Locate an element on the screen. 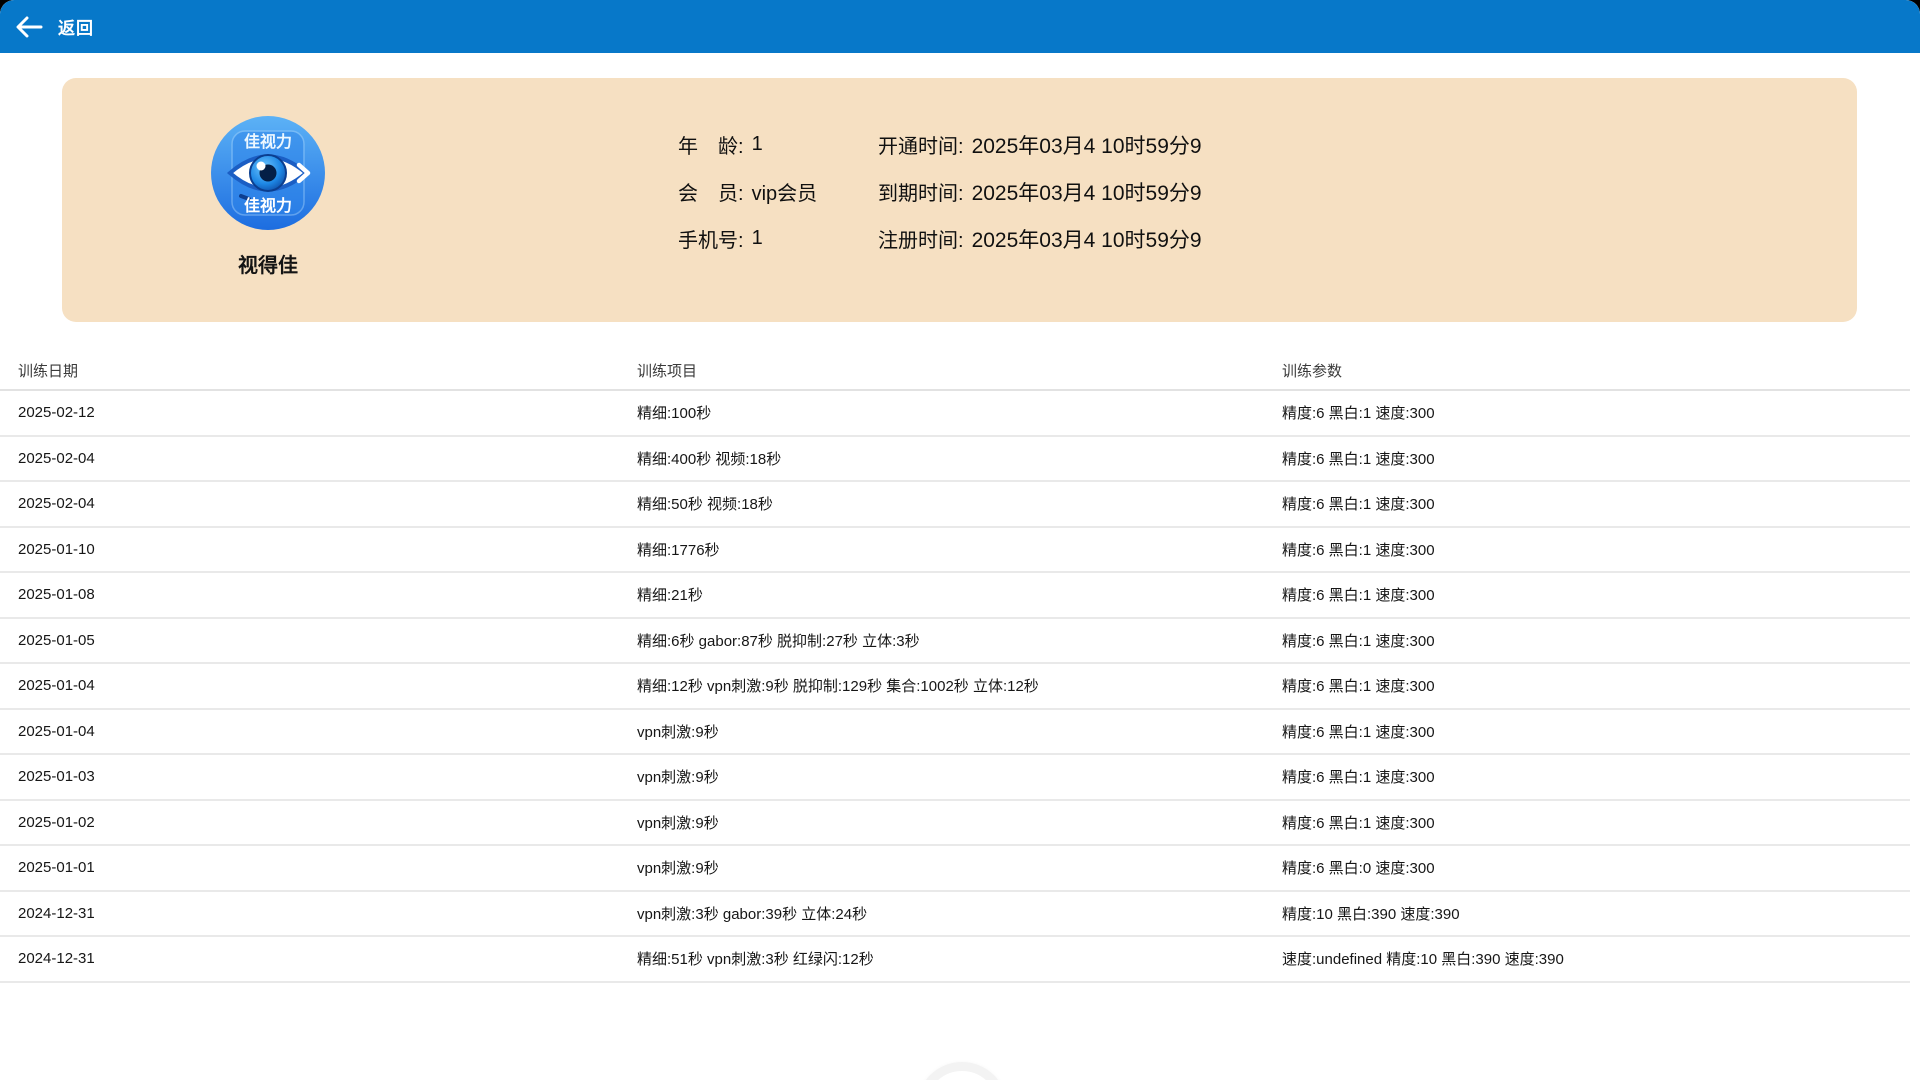  info-field-label: 手机号: is located at coordinates (711, 241).